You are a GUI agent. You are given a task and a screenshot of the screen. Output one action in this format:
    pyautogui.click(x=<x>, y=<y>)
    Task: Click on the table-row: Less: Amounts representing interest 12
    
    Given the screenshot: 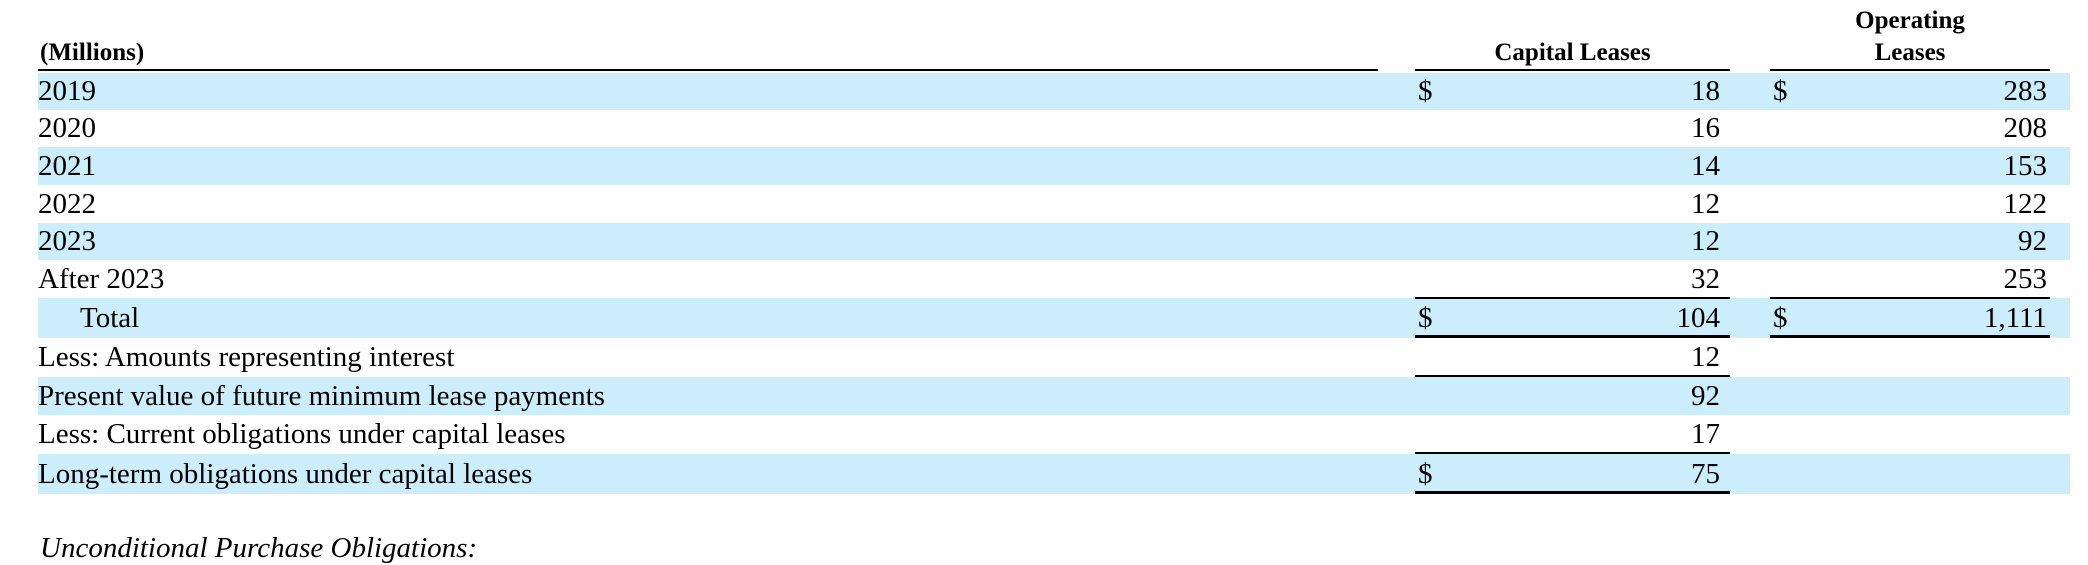 What is the action you would take?
    pyautogui.click(x=1054, y=357)
    